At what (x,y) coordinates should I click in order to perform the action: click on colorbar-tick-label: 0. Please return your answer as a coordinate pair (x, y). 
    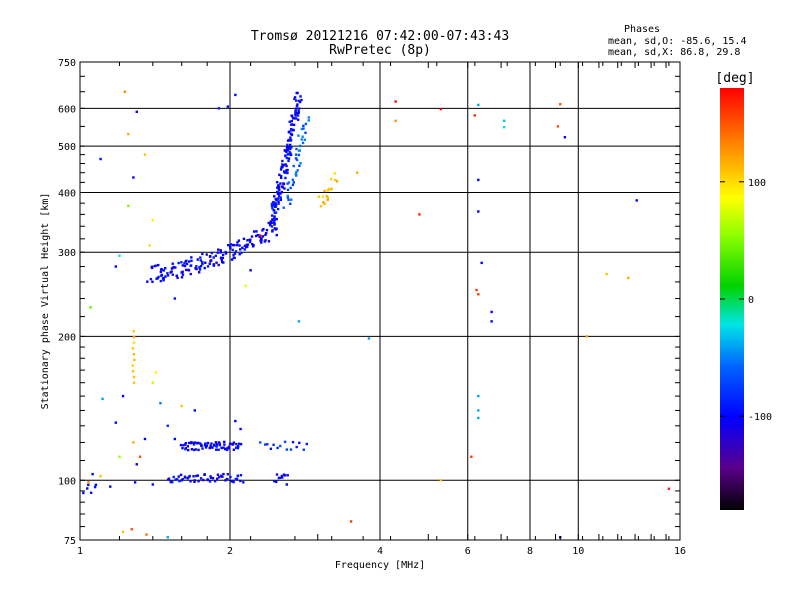
    Looking at the image, I should click on (751, 300).